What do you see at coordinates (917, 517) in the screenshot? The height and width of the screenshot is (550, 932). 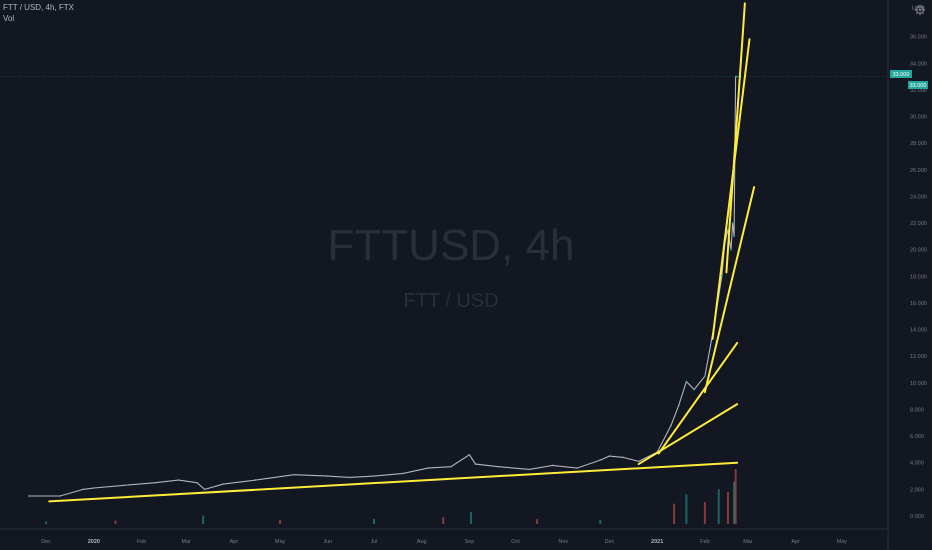 I see `y-tick-label: 0.000` at bounding box center [917, 517].